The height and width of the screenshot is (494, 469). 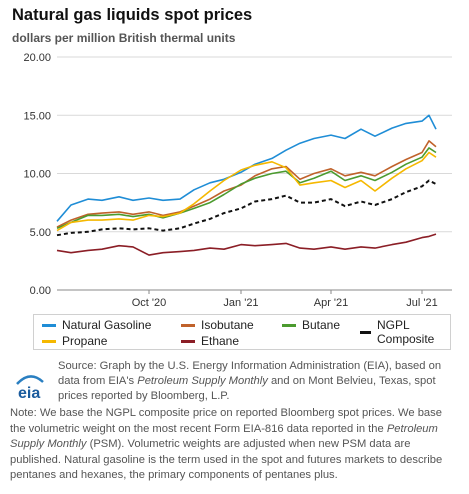 I want to click on y-tick-label: 10.00, so click(x=37, y=175).